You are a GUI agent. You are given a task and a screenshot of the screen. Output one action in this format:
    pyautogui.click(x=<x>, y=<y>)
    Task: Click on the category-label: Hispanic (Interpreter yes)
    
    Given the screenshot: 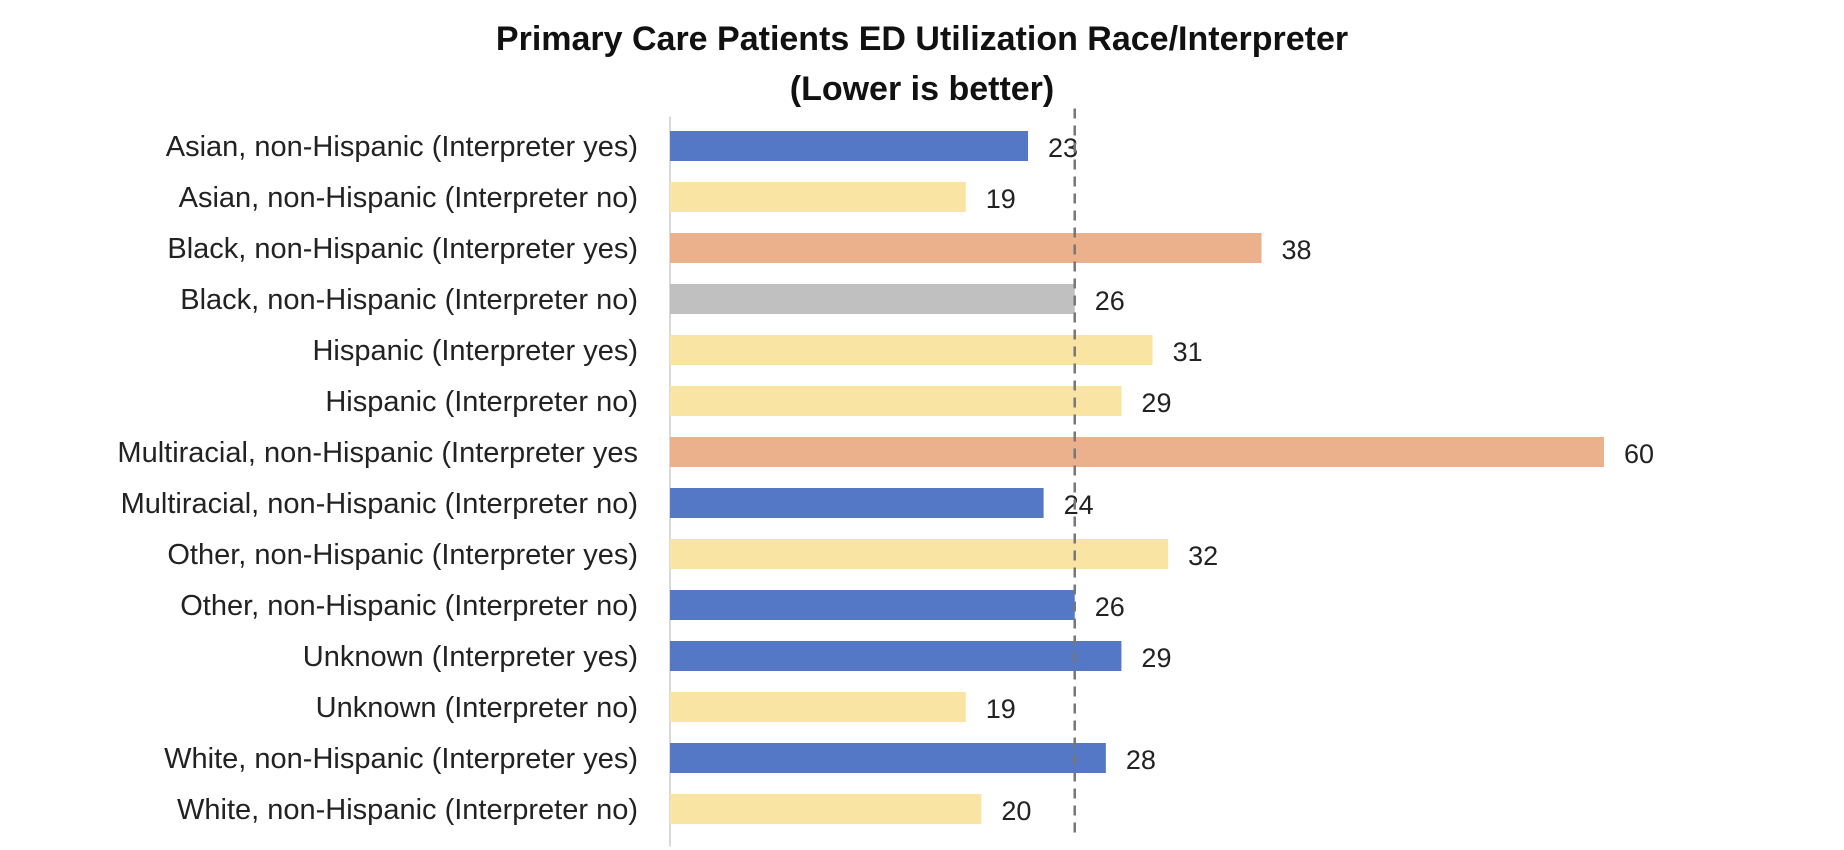 What is the action you would take?
    pyautogui.click(x=475, y=351)
    